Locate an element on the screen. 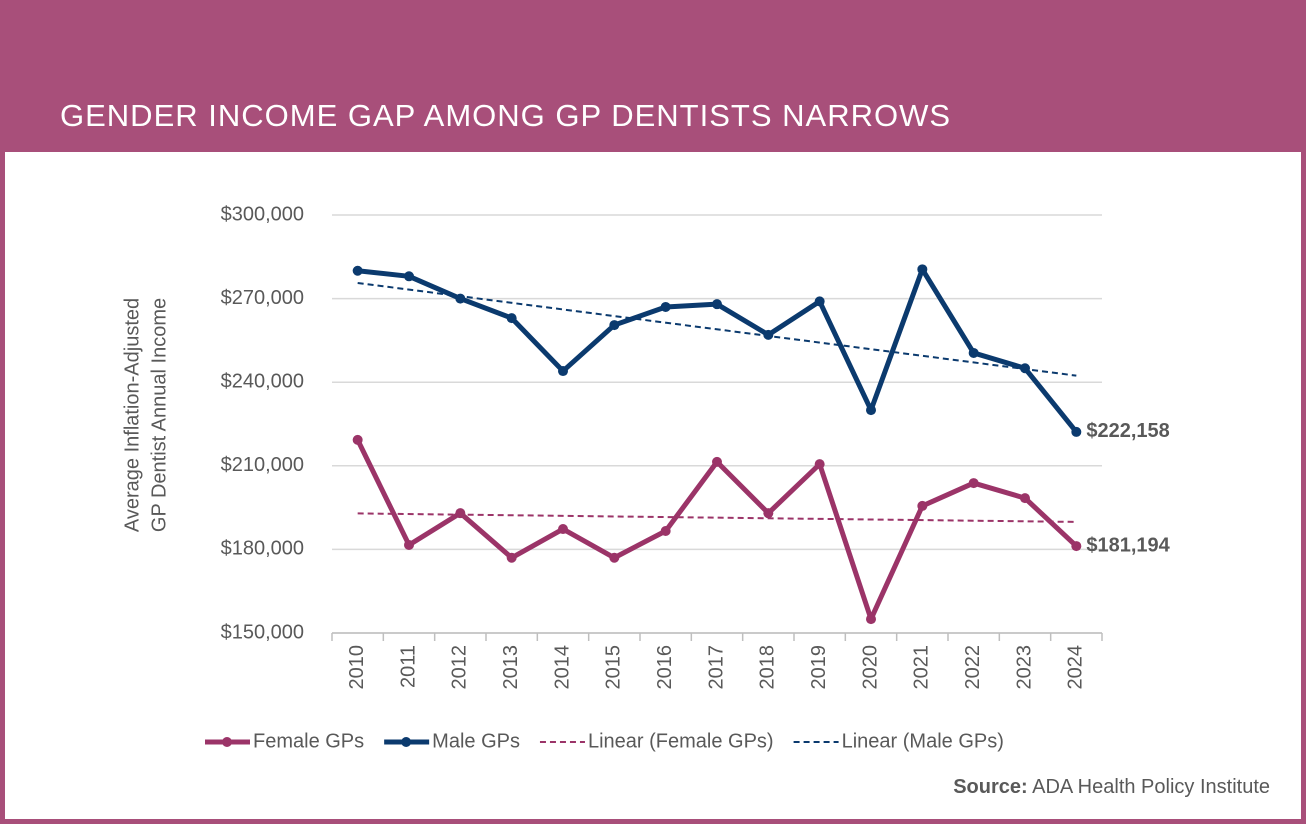  y-tick-label: $270,000 is located at coordinates (262, 298).